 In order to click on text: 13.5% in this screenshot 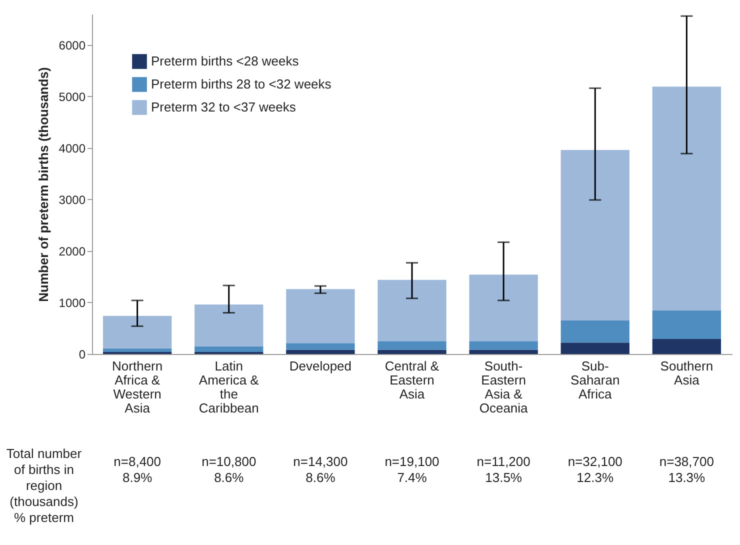, I will do `click(503, 477)`.